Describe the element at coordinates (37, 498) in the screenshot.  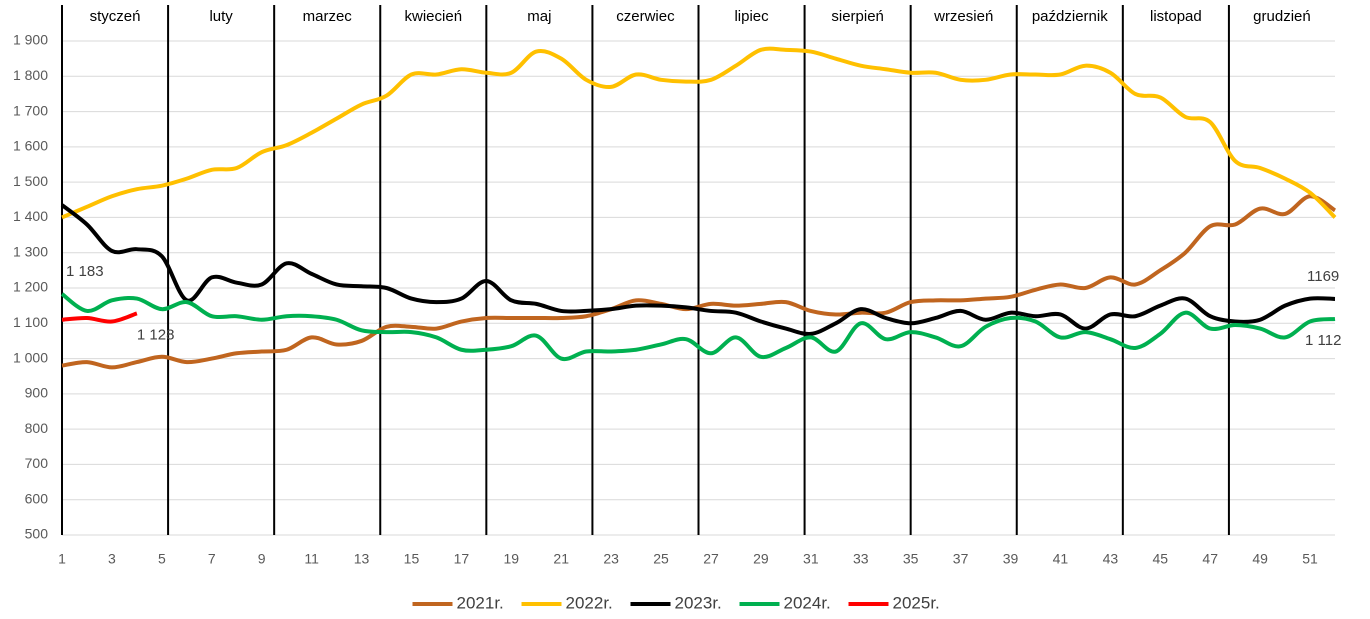
I see `y-tick-label: 600` at that location.